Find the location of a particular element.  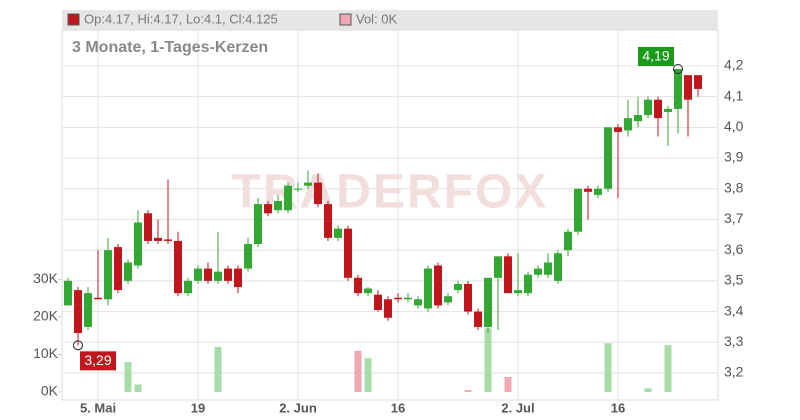

x-tick-label: 19 is located at coordinates (198, 407).